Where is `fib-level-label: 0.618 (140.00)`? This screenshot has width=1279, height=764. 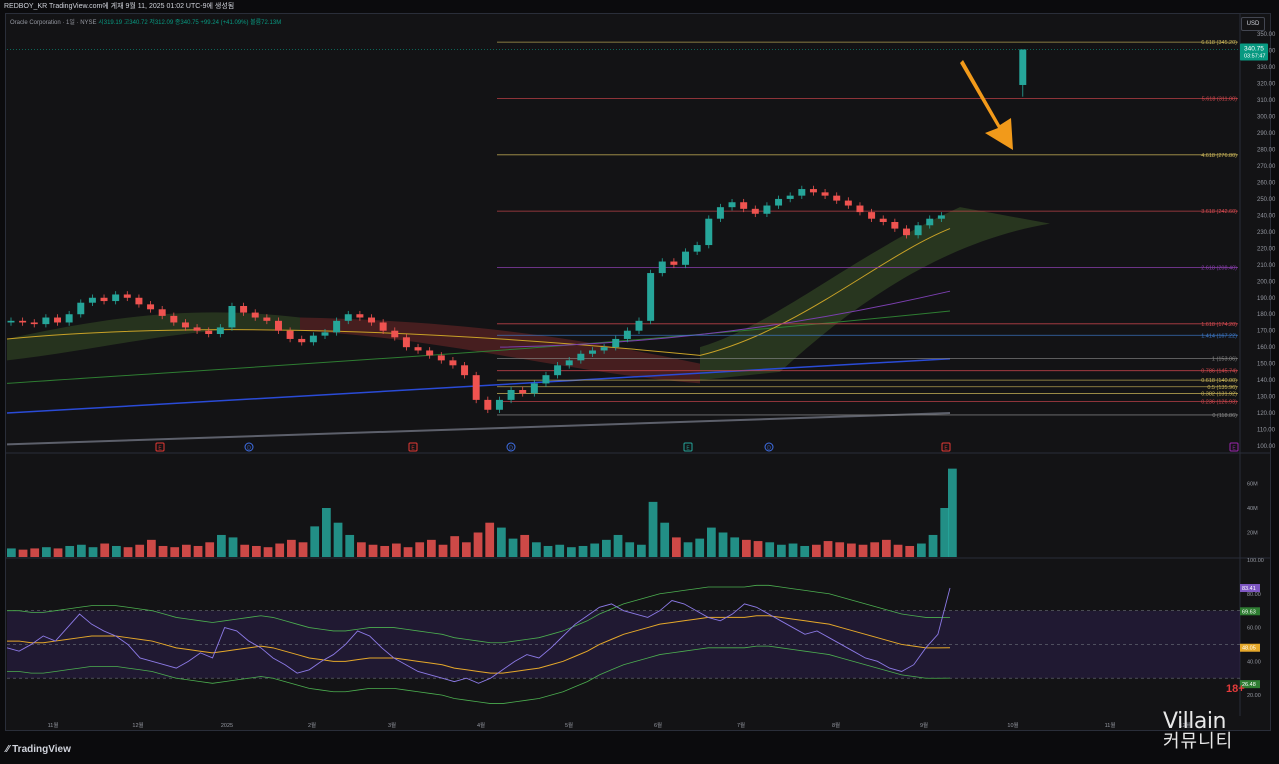
fib-level-label: 0.618 (140.00) is located at coordinates (1219, 381).